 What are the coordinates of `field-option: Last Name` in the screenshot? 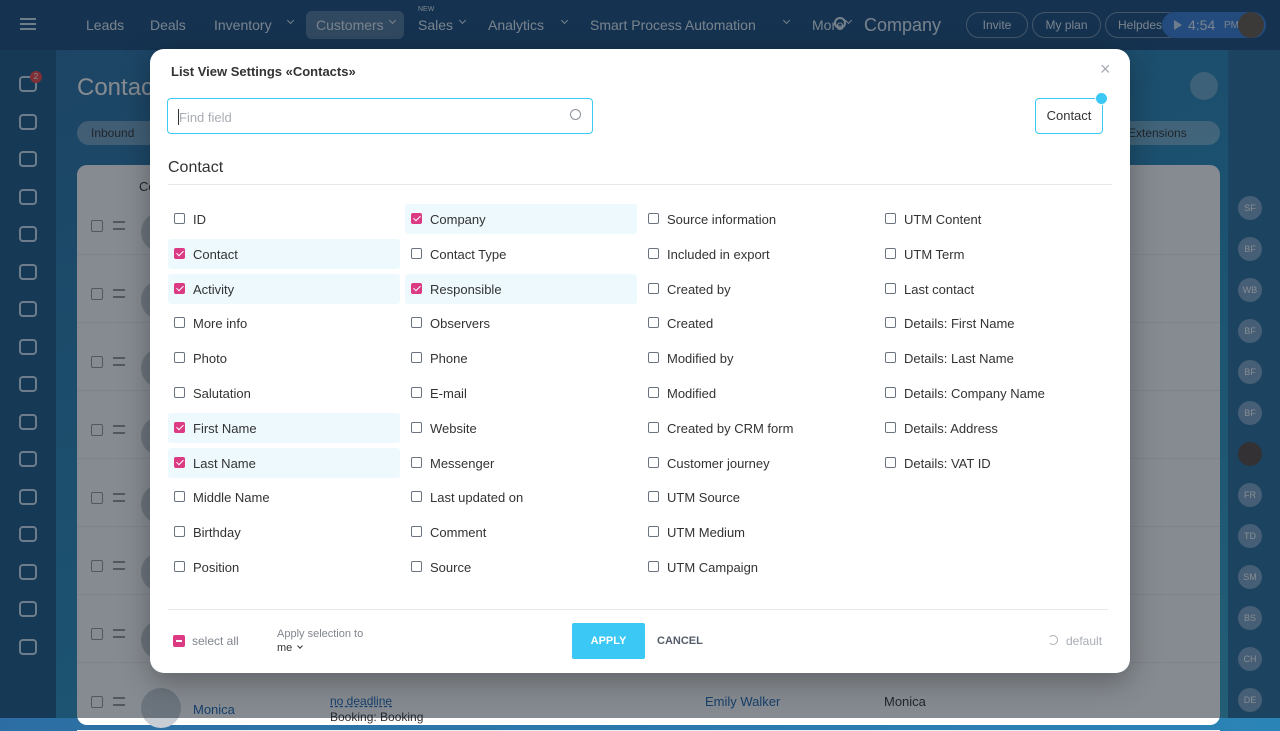 It's located at (284, 462).